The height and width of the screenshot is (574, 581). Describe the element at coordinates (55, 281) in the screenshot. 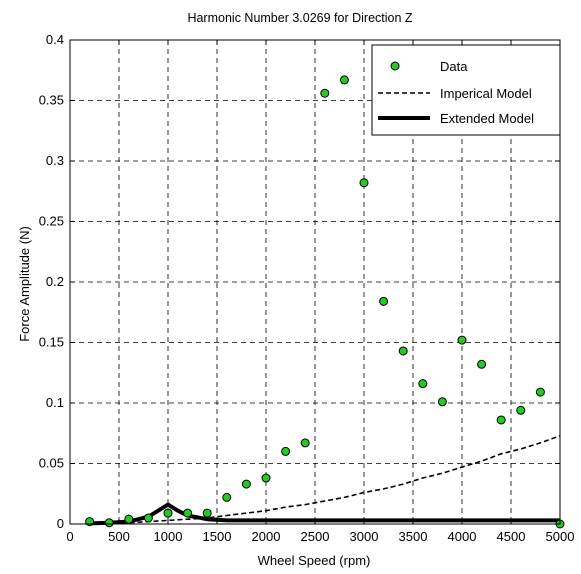

I see `y-tick-label: 0.2` at that location.